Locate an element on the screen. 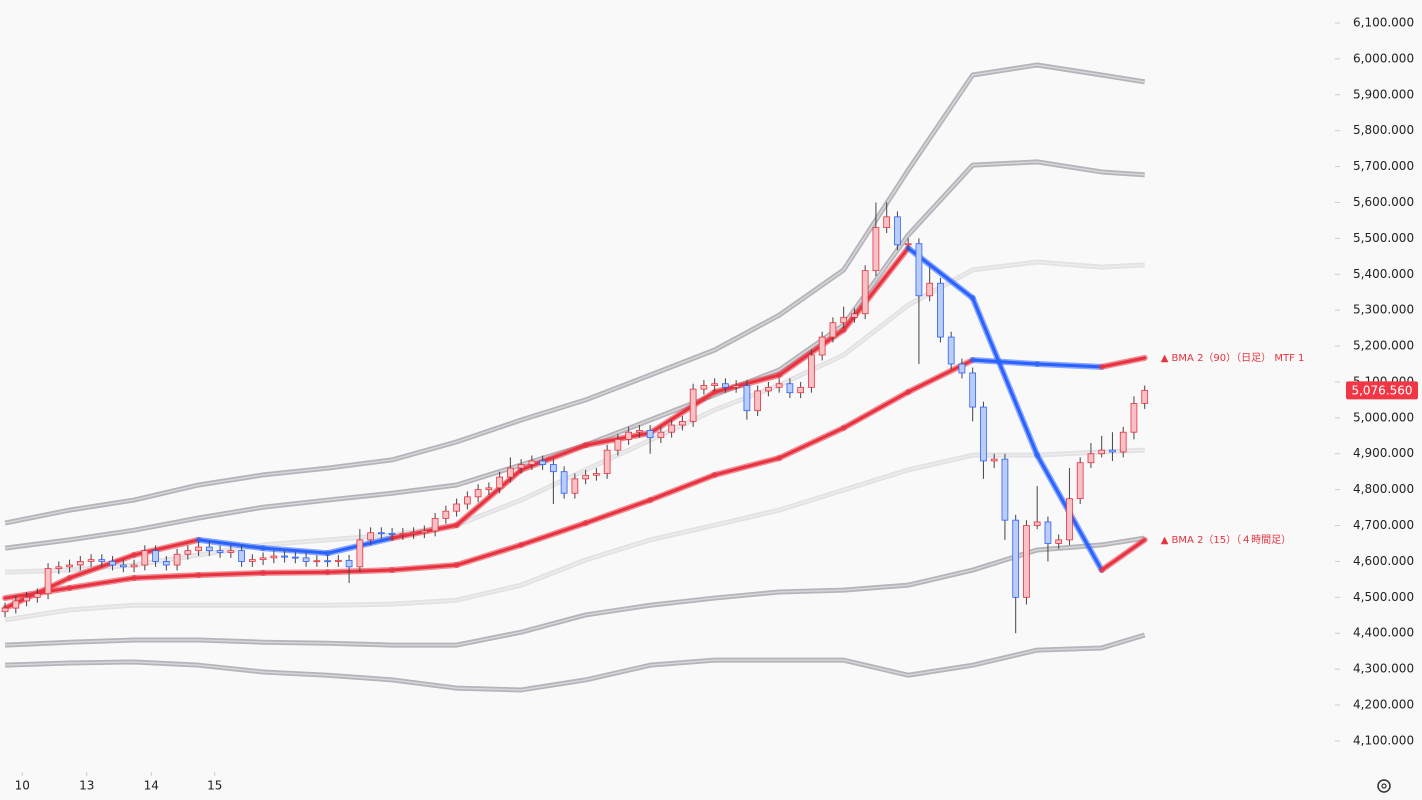 The width and height of the screenshot is (1422, 800). y-tick-label: 4,400.000 is located at coordinates (1383, 633).